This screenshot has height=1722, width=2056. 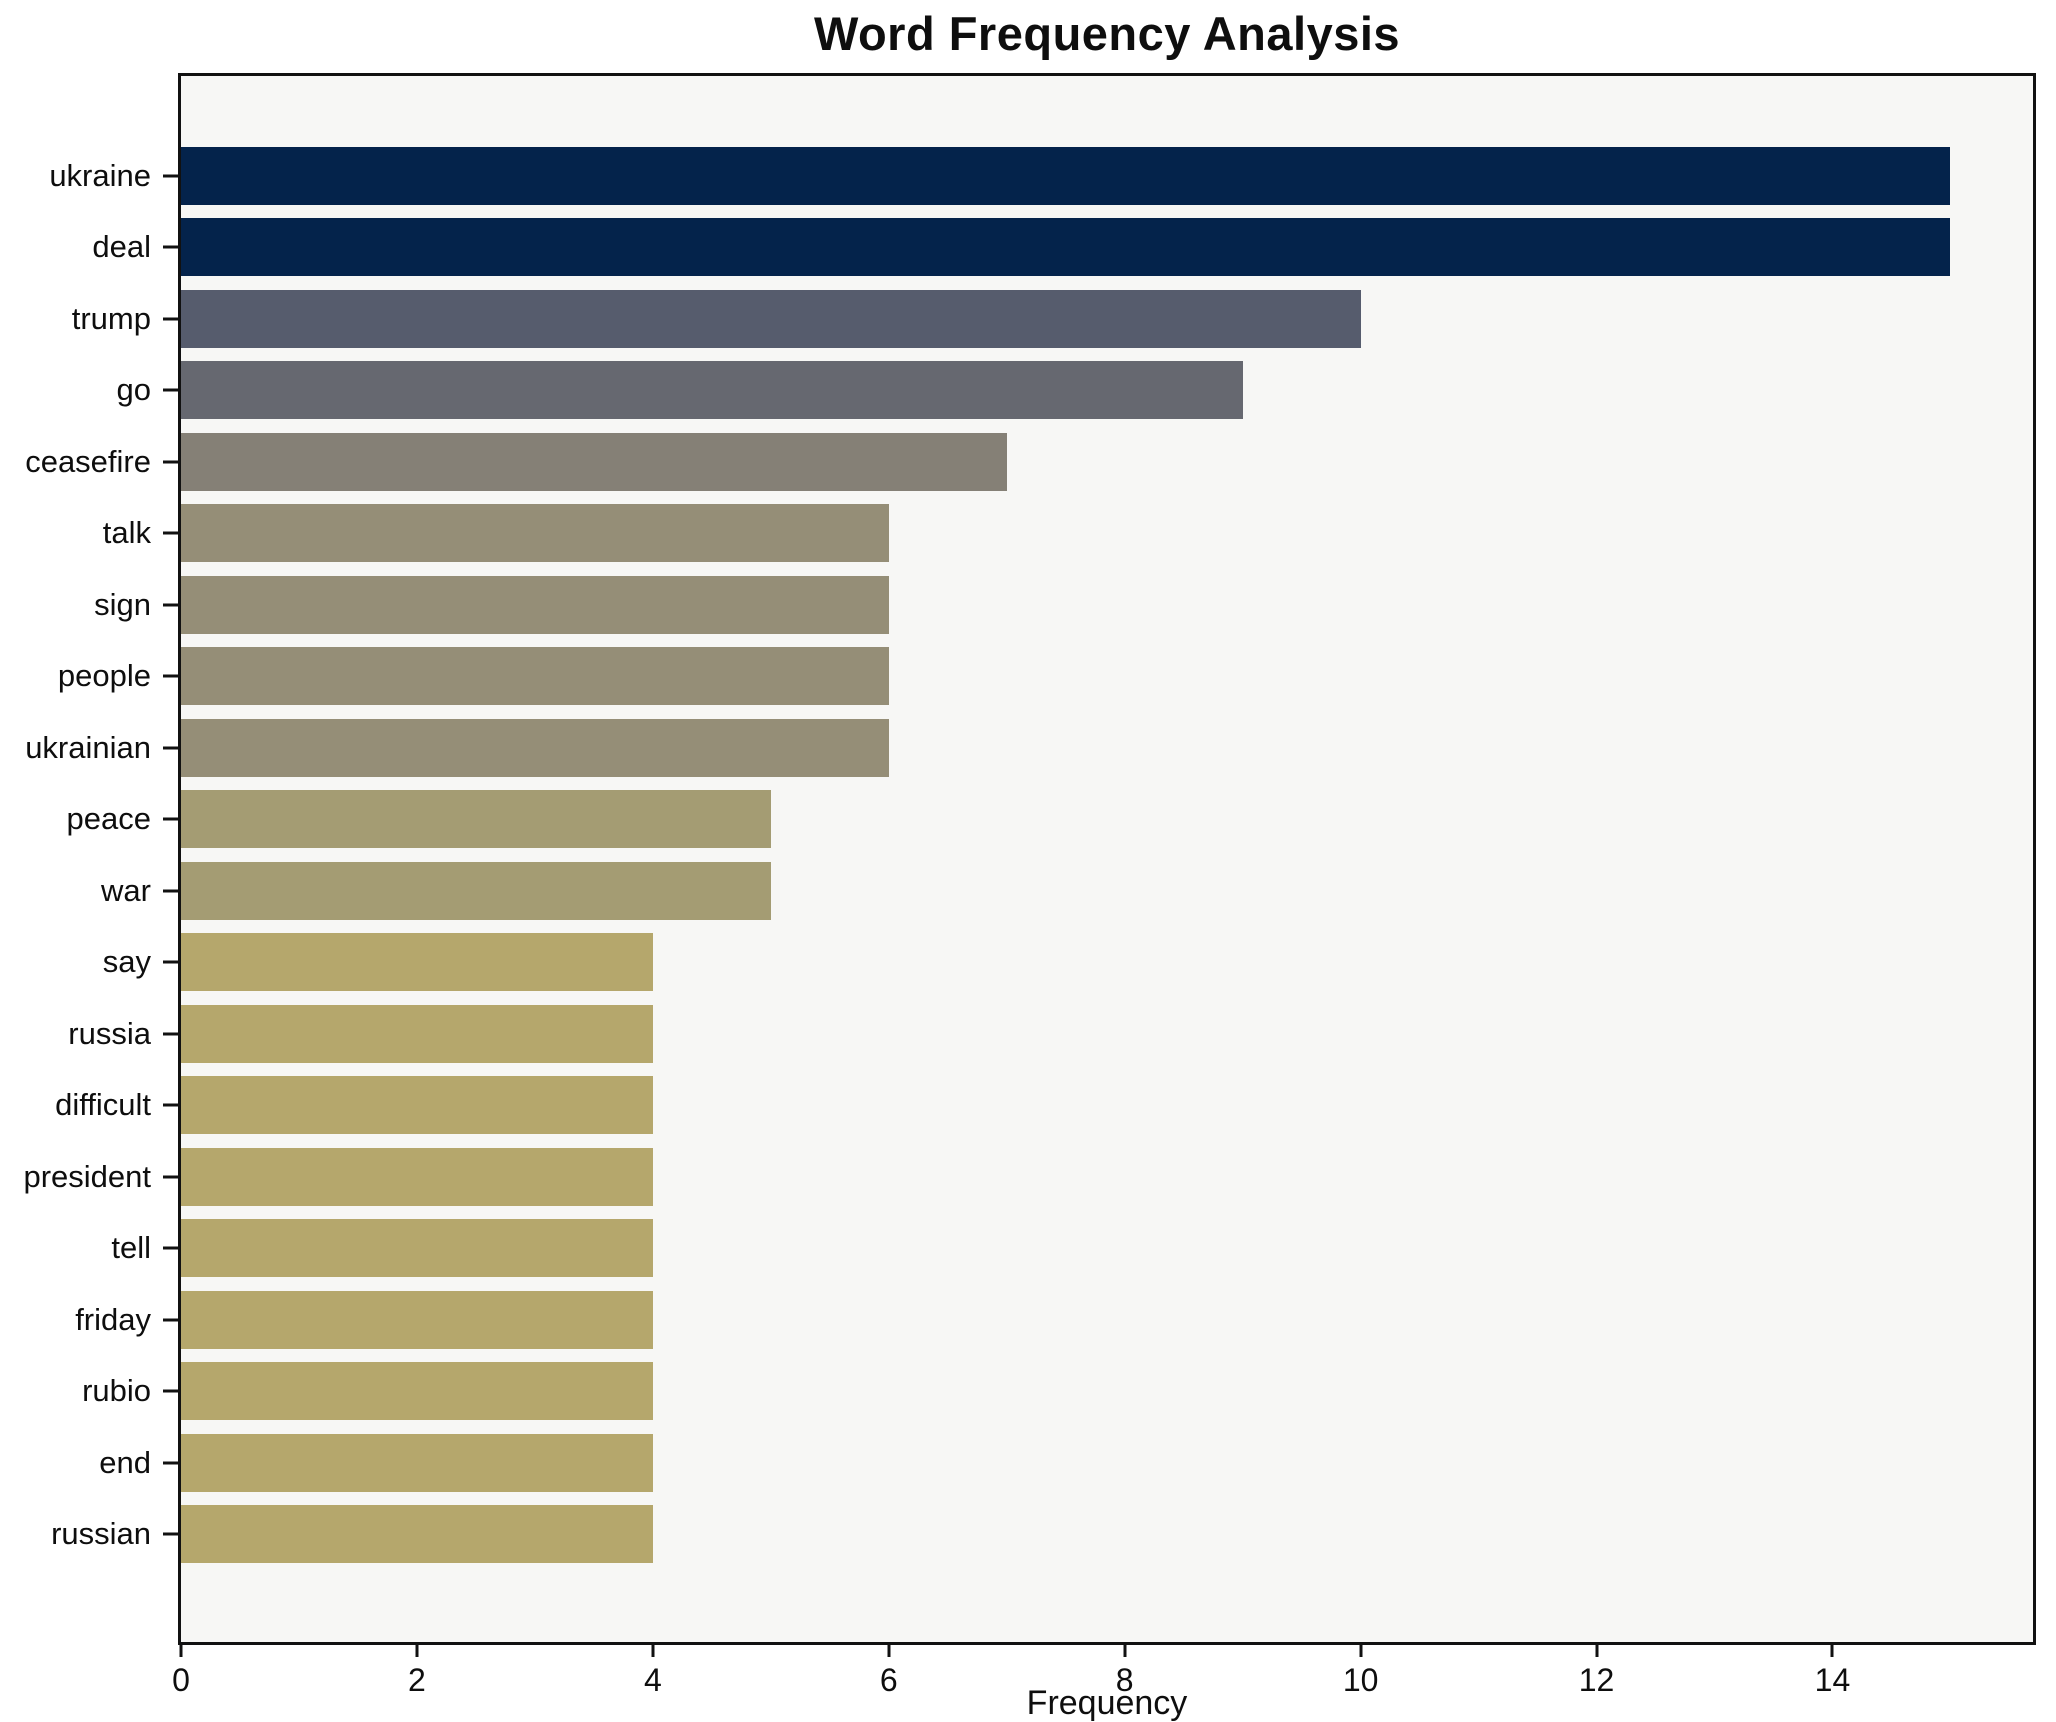 What do you see at coordinates (126, 890) in the screenshot?
I see `y-tick-label-war: war` at bounding box center [126, 890].